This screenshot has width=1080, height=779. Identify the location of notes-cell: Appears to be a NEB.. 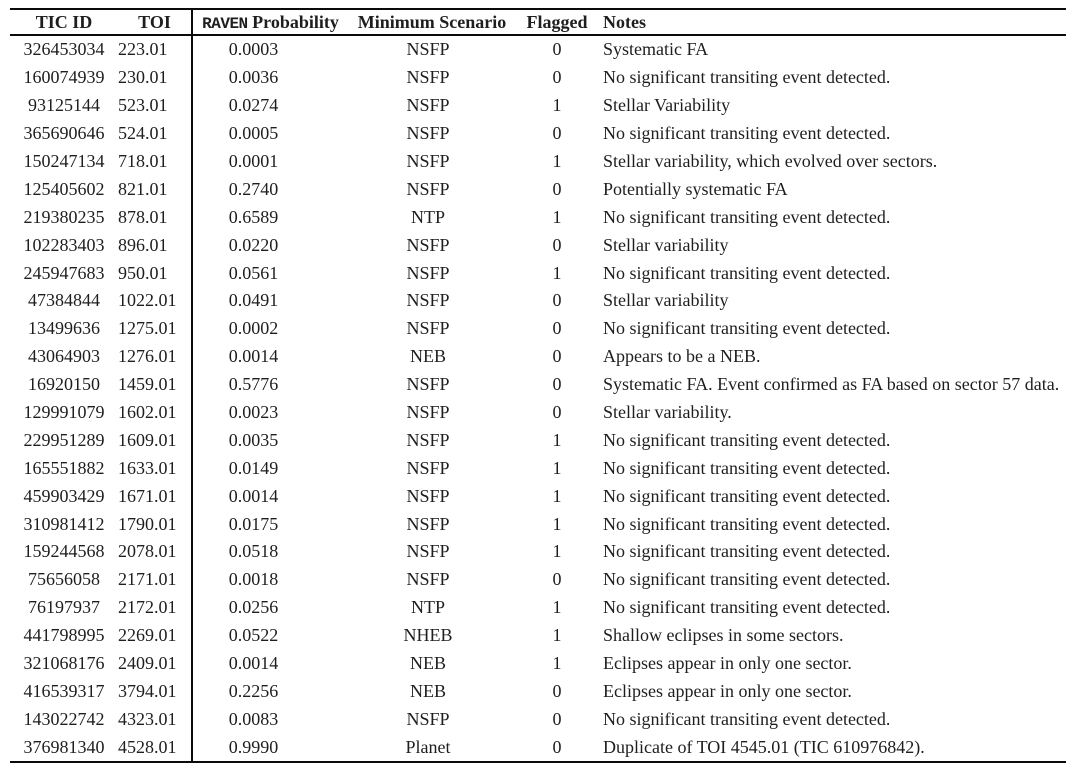
(682, 356).